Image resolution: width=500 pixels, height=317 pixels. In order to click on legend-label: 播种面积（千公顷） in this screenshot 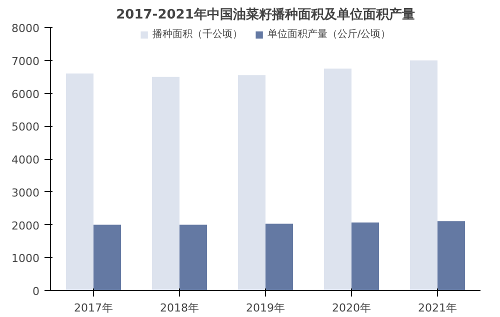, I will do `click(197, 34)`.